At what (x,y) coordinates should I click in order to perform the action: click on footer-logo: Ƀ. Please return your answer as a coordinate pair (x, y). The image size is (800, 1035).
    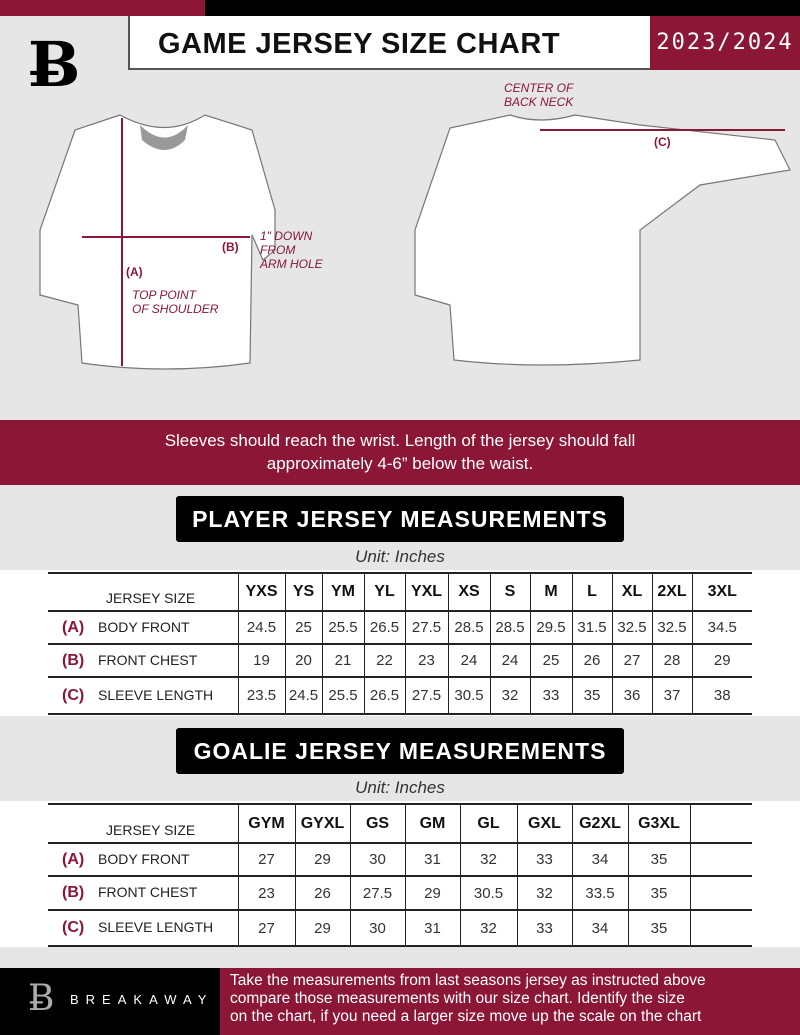
    Looking at the image, I should click on (41, 998).